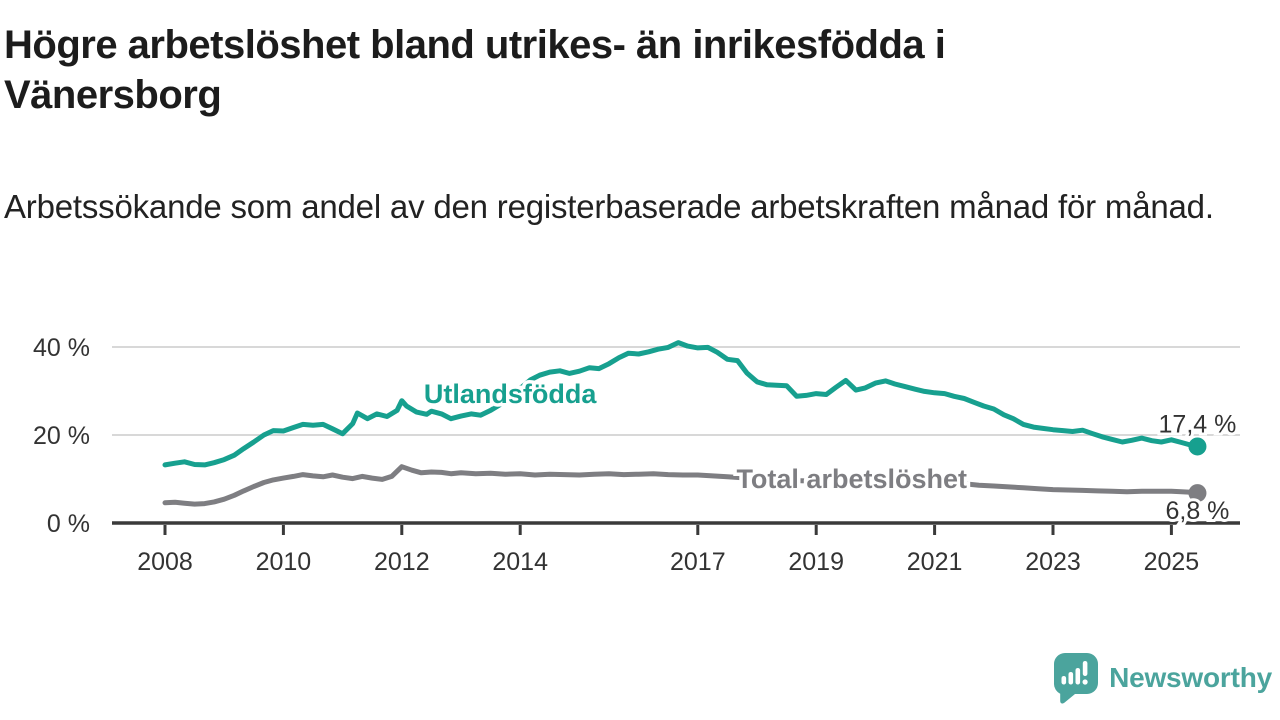  I want to click on x-axis-tick-label: 2012, so click(402, 562).